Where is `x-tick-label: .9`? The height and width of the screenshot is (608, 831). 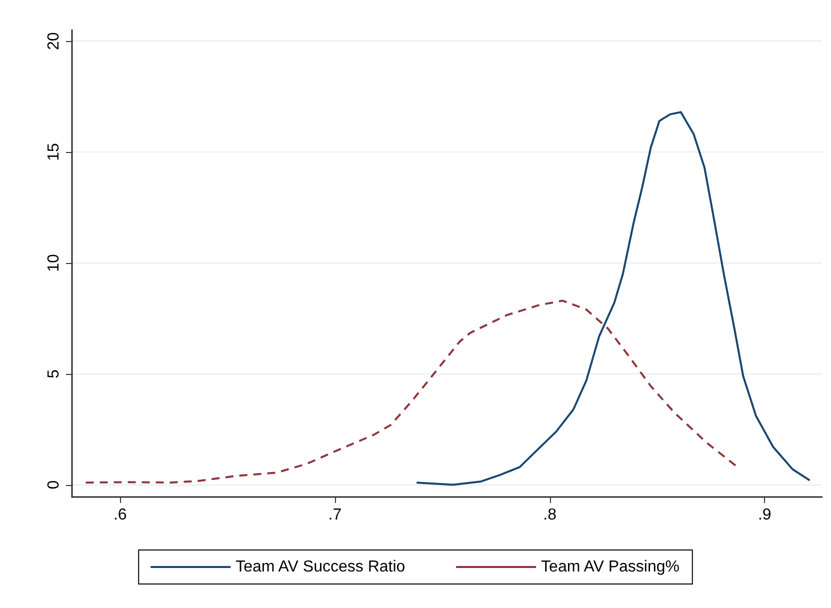 x-tick-label: .9 is located at coordinates (765, 515).